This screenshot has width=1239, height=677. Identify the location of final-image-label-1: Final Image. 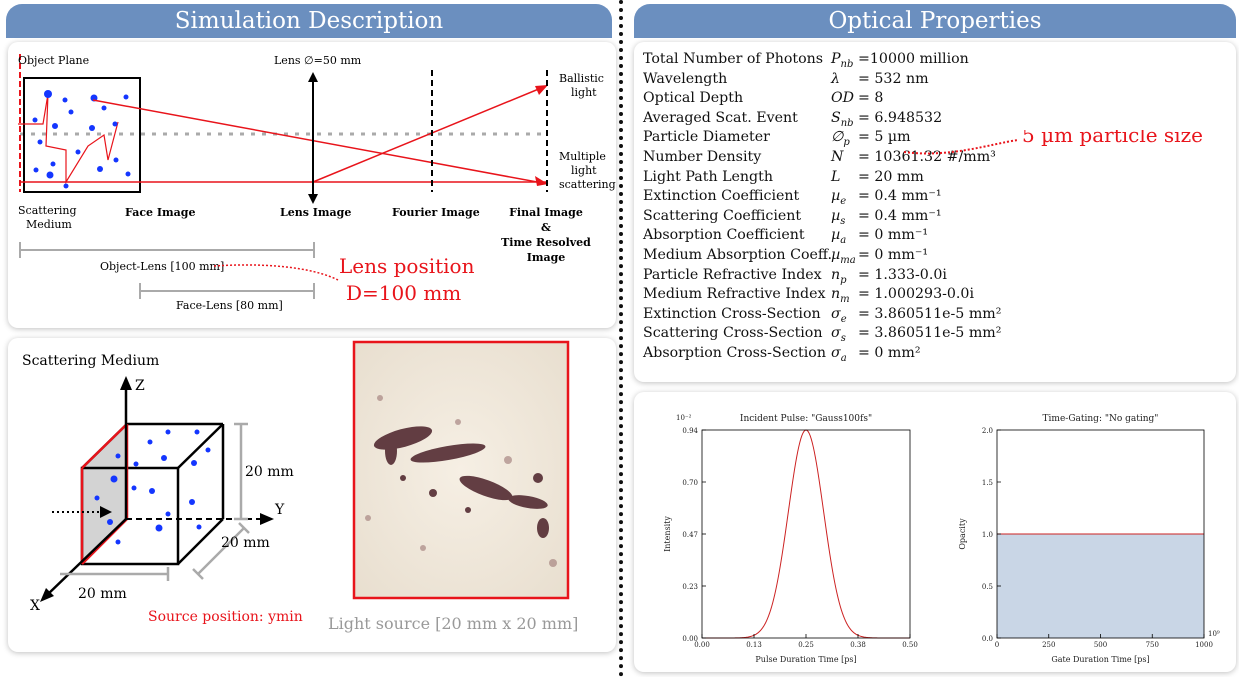
(546, 212).